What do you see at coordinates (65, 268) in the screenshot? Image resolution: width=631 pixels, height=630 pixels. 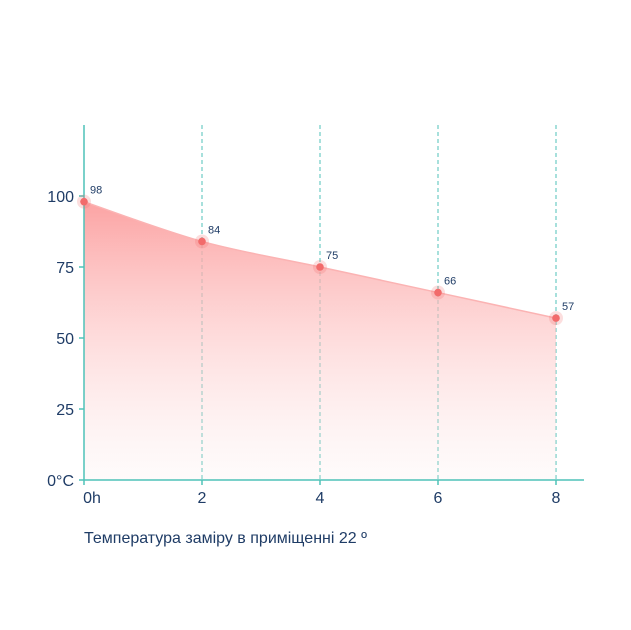 I see `y-tick-label-3: 75` at bounding box center [65, 268].